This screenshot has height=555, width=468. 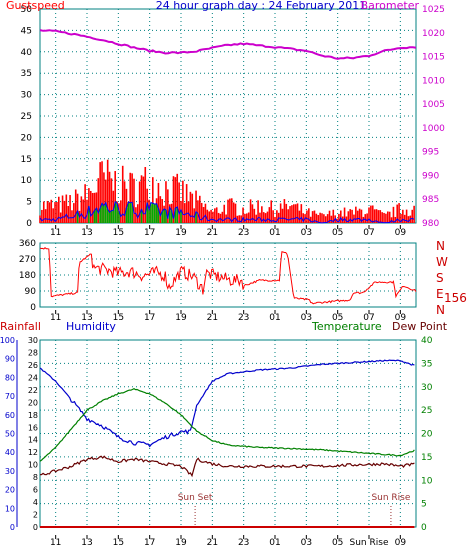 What do you see at coordinates (33, 308) in the screenshot?
I see `direction-tick-label: 0` at bounding box center [33, 308].